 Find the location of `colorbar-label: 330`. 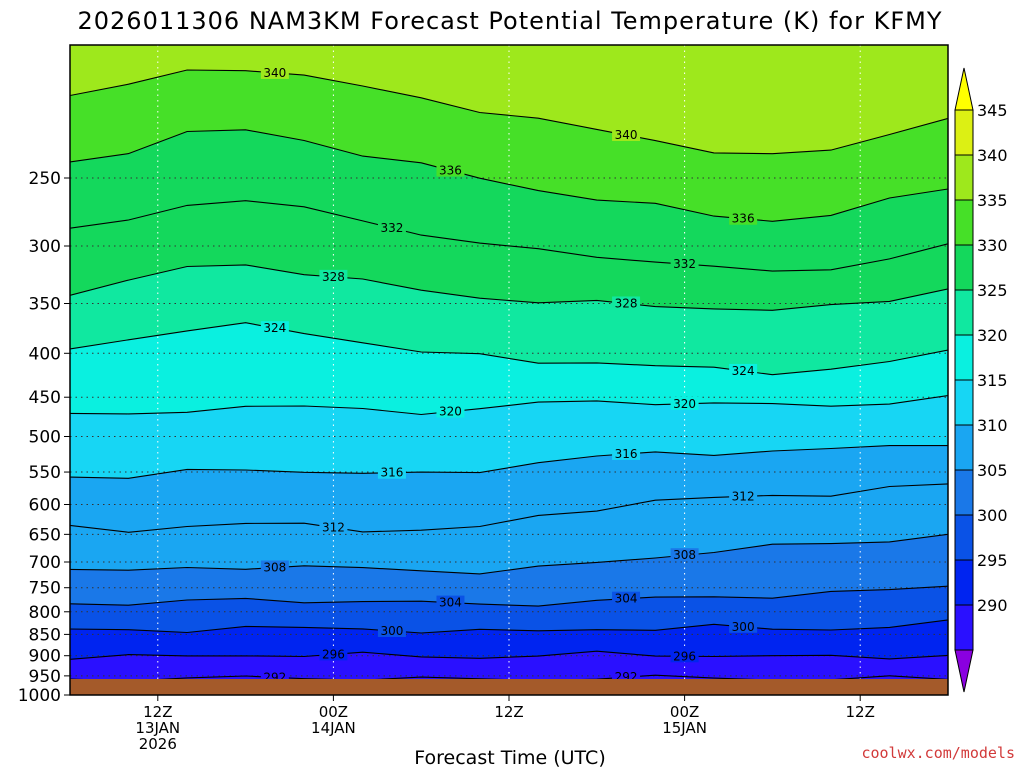

colorbar-label: 330 is located at coordinates (992, 245).